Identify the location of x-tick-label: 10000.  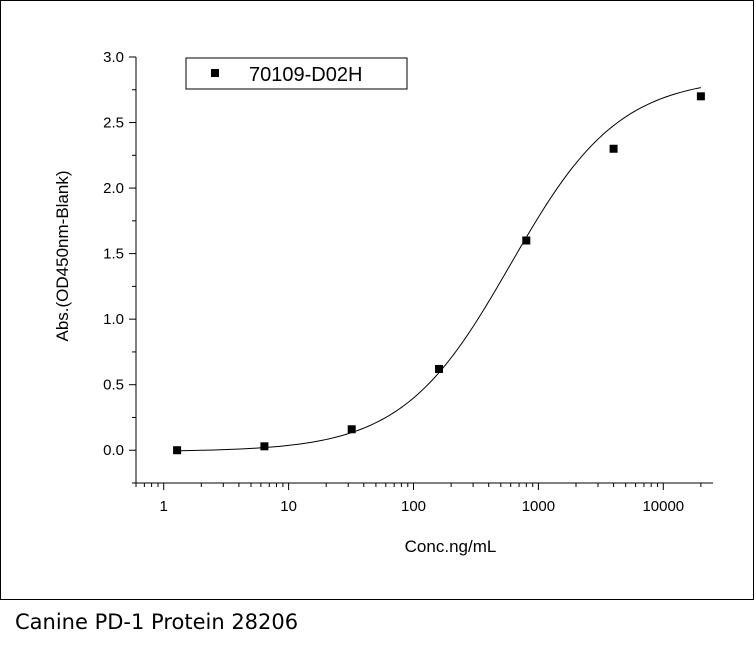
(663, 506).